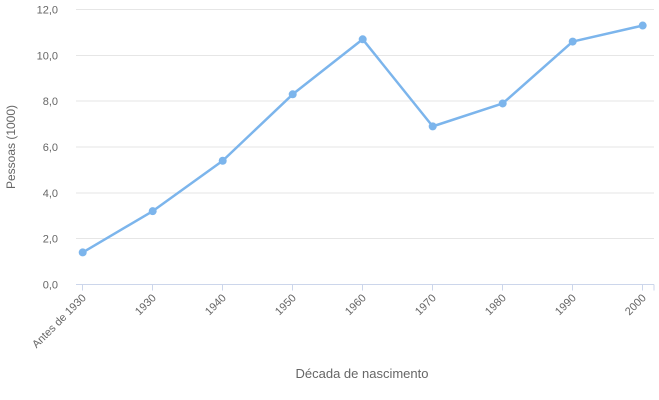 This screenshot has width=659, height=400. Describe the element at coordinates (365, 287) in the screenshot. I see `axes-layer` at that location.